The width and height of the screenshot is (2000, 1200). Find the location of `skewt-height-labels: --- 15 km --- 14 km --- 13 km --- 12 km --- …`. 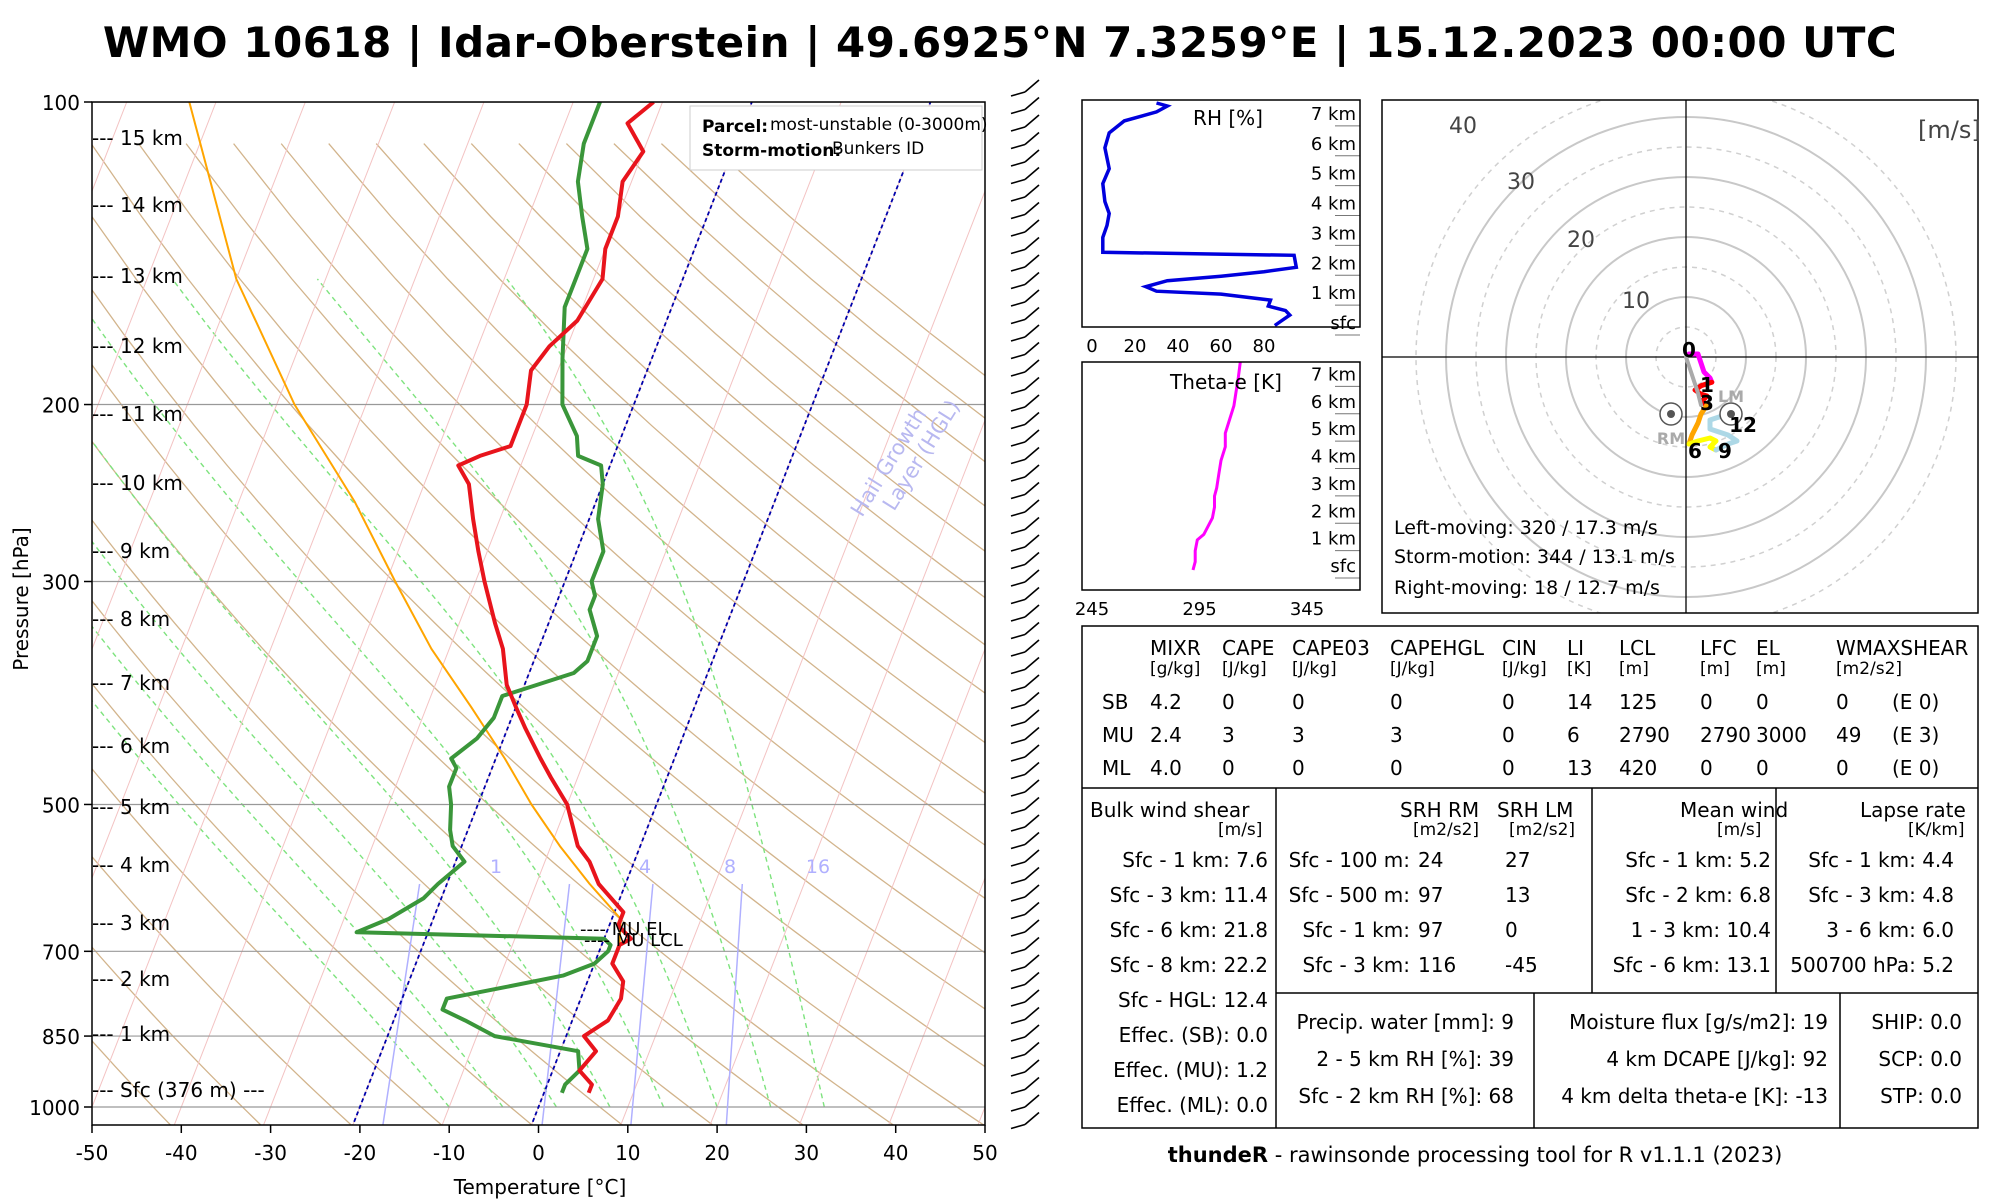

skewt-height-labels: --- 15 km --- 14 km --- 13 km --- 12 km --- … is located at coordinates (178, 614).